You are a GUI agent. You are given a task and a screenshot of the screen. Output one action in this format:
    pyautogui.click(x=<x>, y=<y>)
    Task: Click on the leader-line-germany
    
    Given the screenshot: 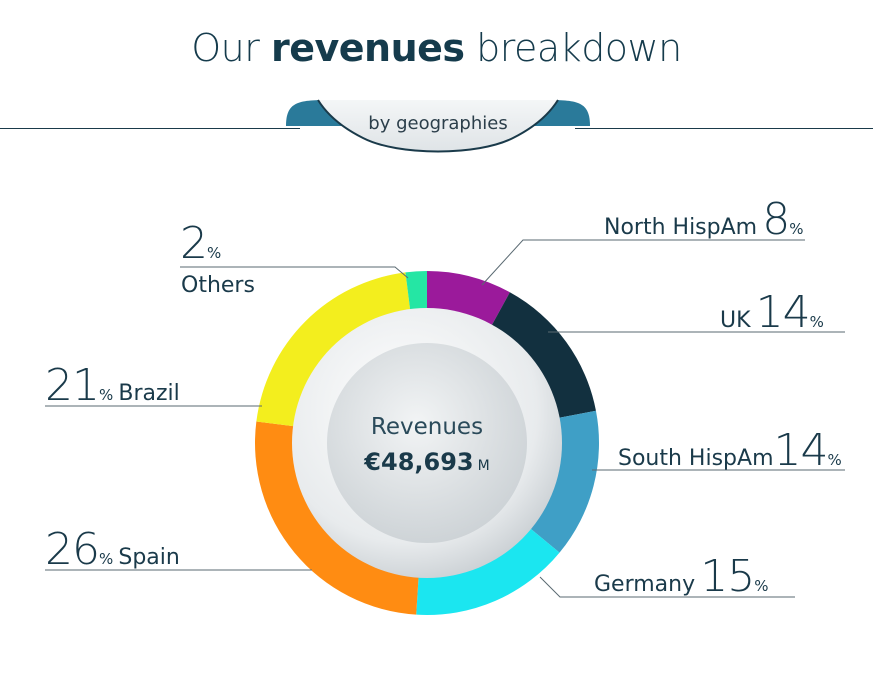 What is the action you would take?
    pyautogui.click(x=667, y=587)
    